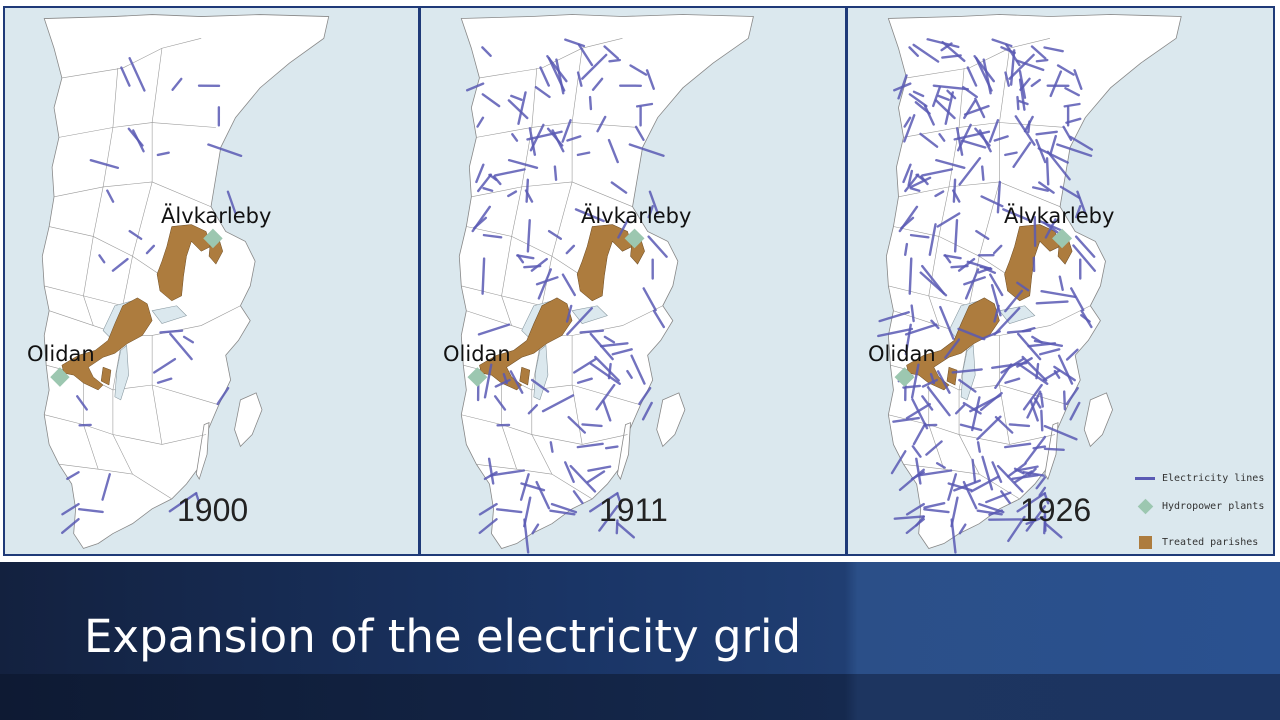 The image size is (1280, 720). I want to click on legend-label: Electricity lines, so click(1213, 478).